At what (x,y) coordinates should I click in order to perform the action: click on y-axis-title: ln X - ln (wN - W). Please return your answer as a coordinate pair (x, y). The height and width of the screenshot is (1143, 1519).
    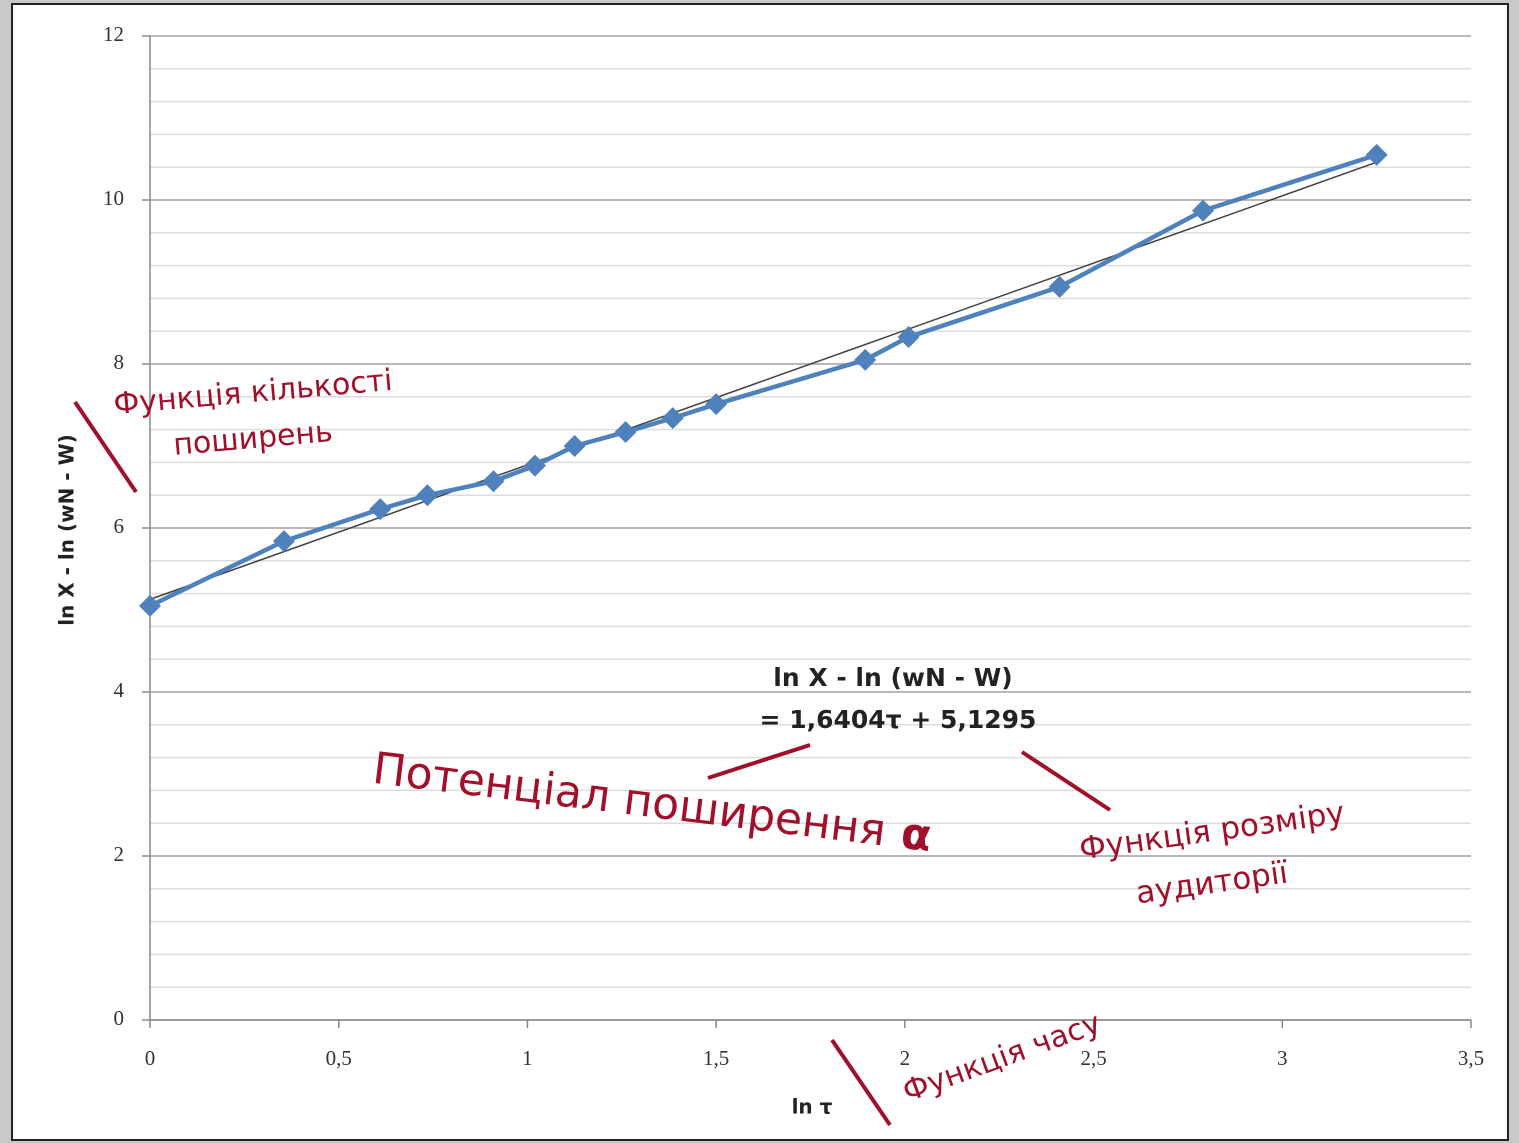
    Looking at the image, I should click on (67, 530).